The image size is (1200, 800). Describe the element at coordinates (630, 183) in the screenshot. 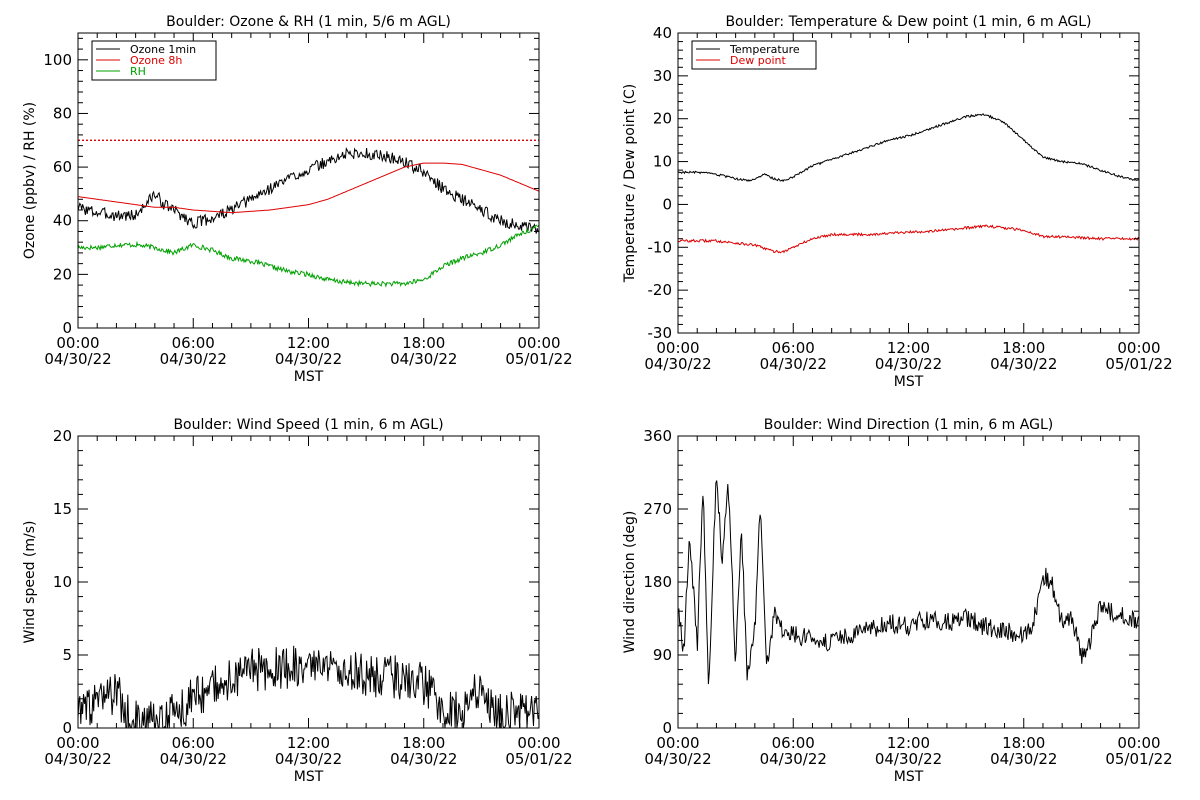

I see `y-axis-label: Temperature / Dew point (C)` at that location.